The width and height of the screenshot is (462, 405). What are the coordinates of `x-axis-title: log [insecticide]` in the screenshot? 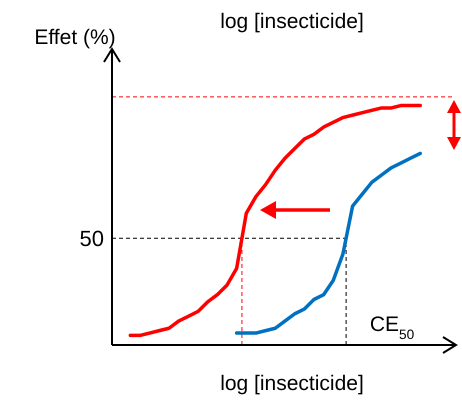 It's located at (292, 383).